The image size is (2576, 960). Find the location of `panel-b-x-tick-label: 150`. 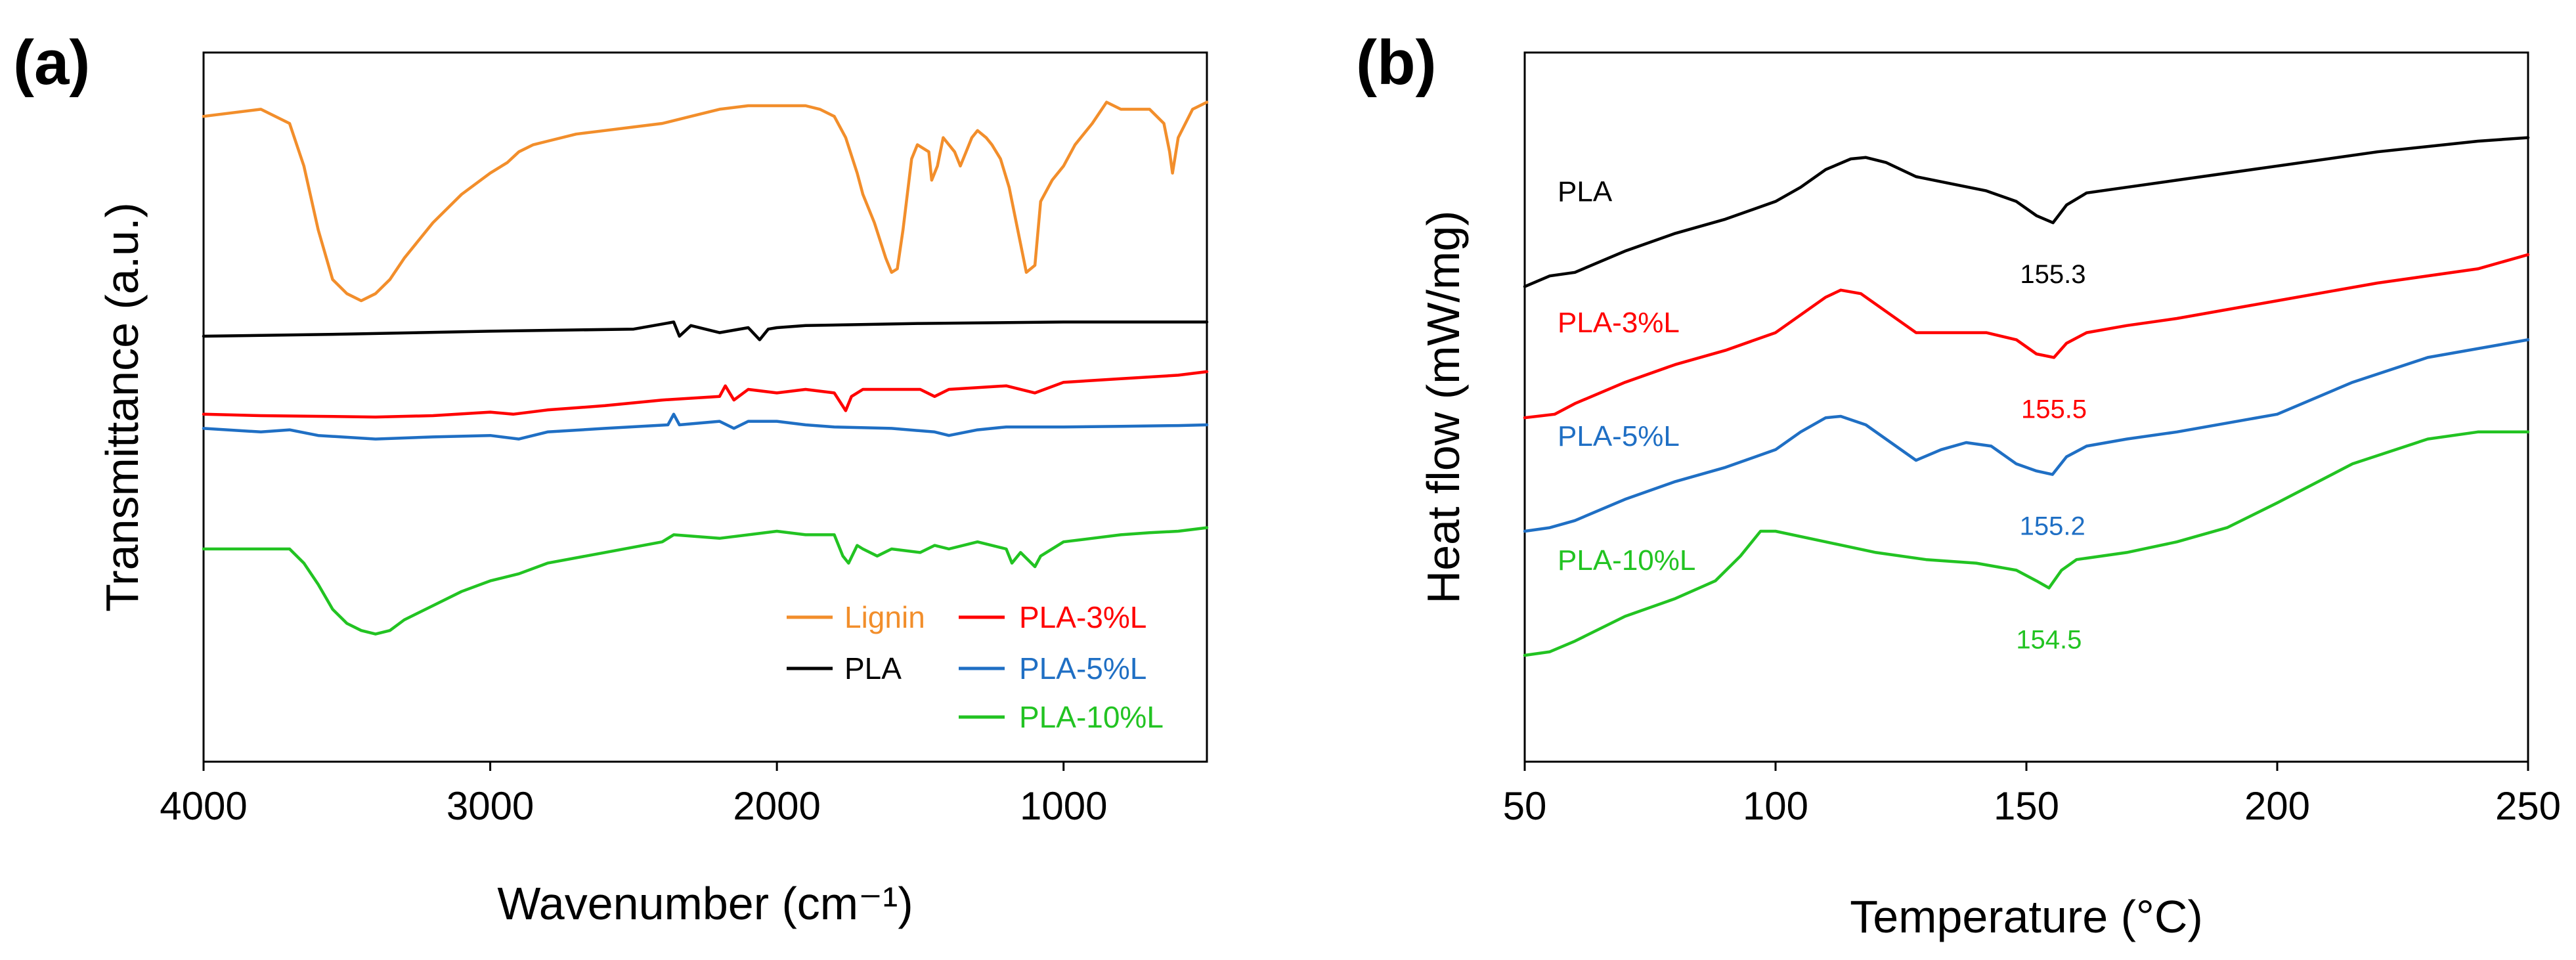

panel-b-x-tick-label: 150 is located at coordinates (2027, 806).